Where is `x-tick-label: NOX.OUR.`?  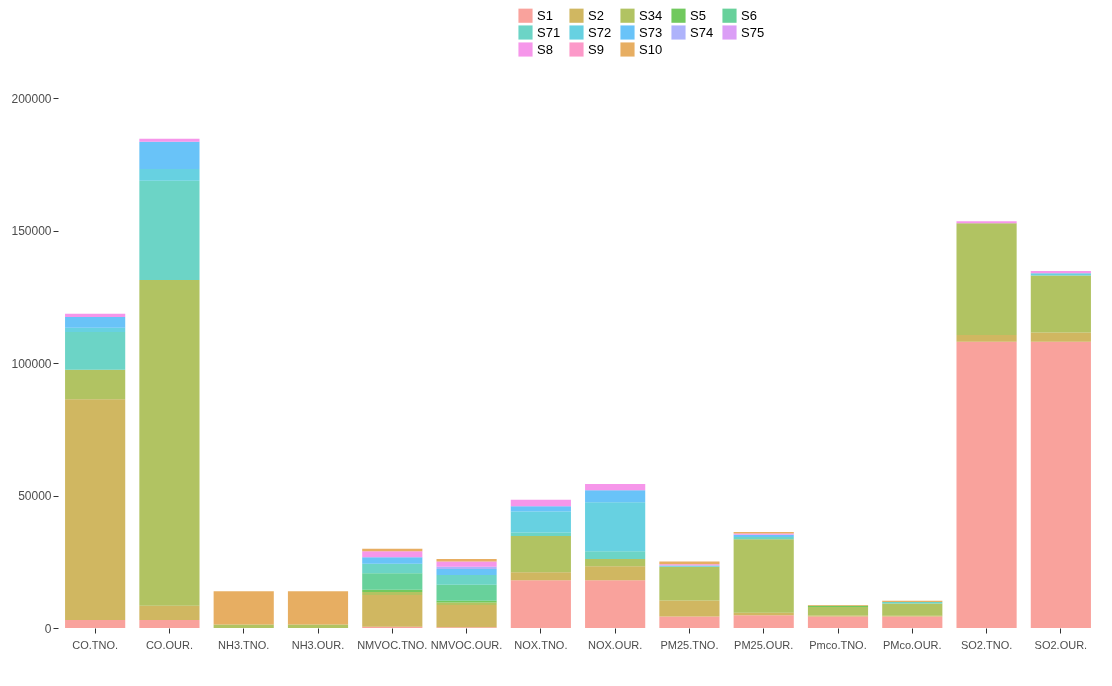
x-tick-label: NOX.OUR. is located at coordinates (615, 644).